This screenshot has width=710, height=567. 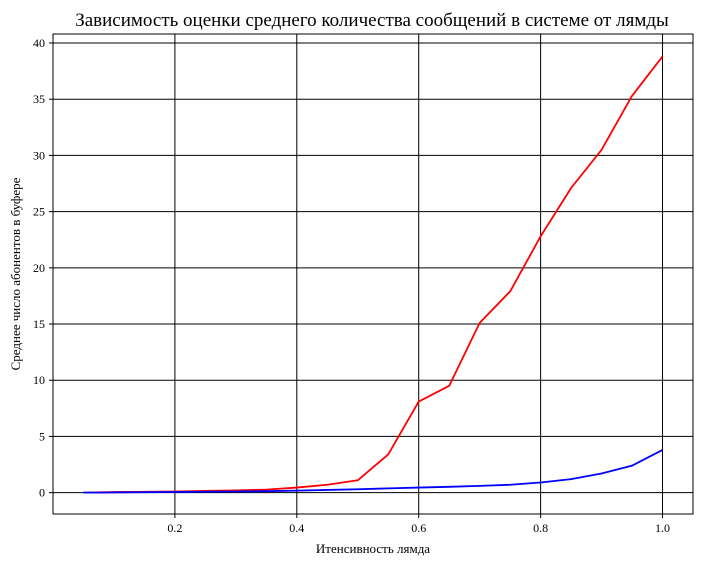 I want to click on y-tick-label: 25, so click(x=39, y=212).